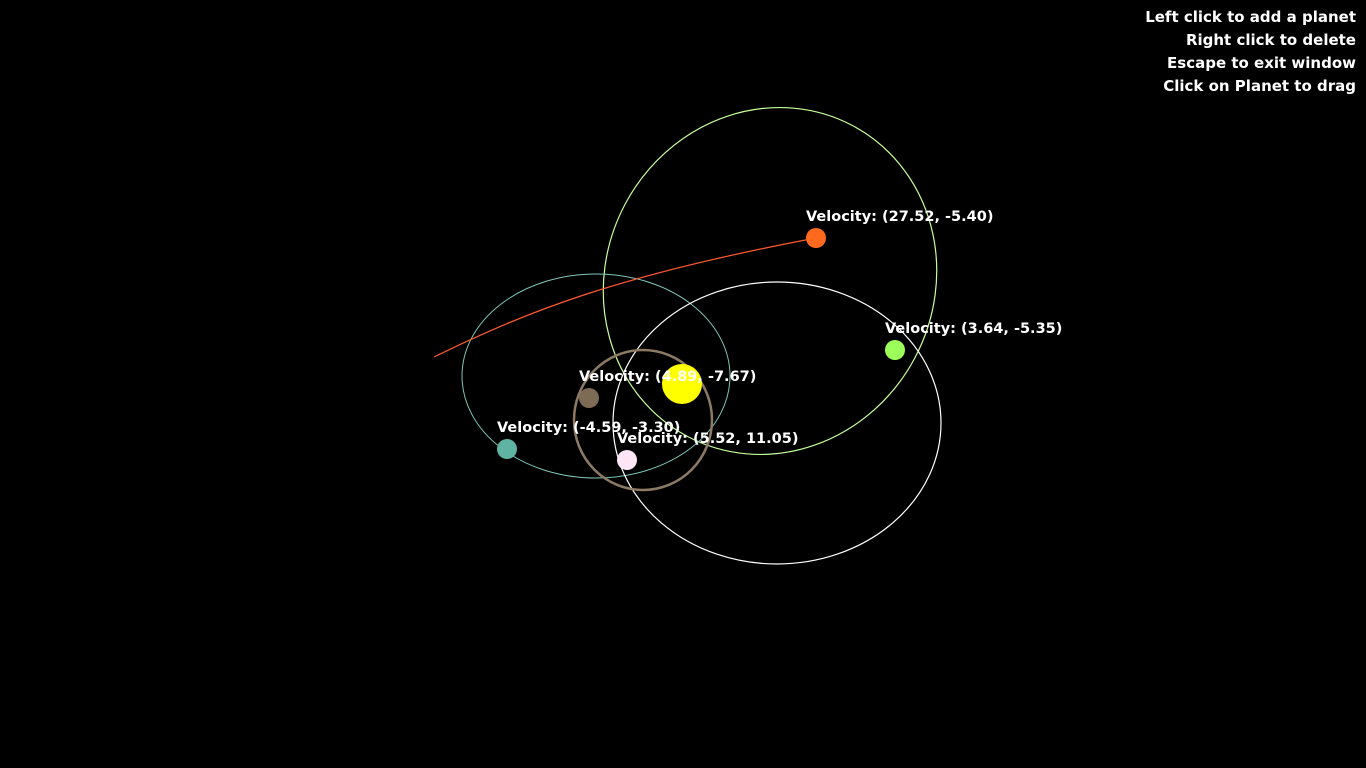  Describe the element at coordinates (507, 449) in the screenshot. I see `planet-teal` at that location.